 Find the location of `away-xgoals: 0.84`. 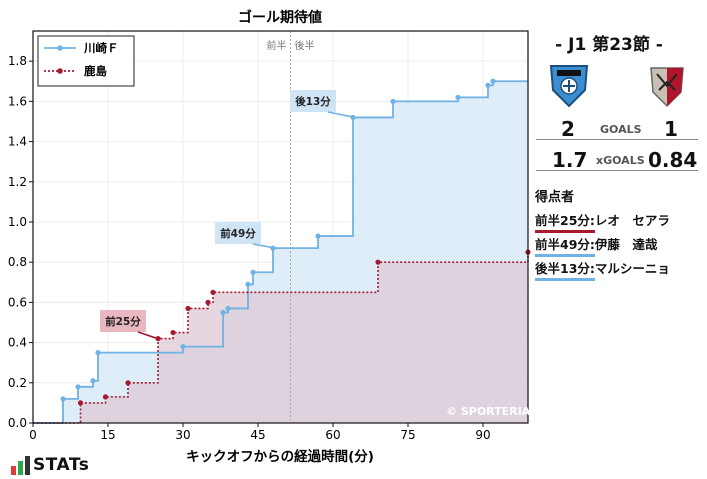

away-xgoals: 0.84 is located at coordinates (673, 160).